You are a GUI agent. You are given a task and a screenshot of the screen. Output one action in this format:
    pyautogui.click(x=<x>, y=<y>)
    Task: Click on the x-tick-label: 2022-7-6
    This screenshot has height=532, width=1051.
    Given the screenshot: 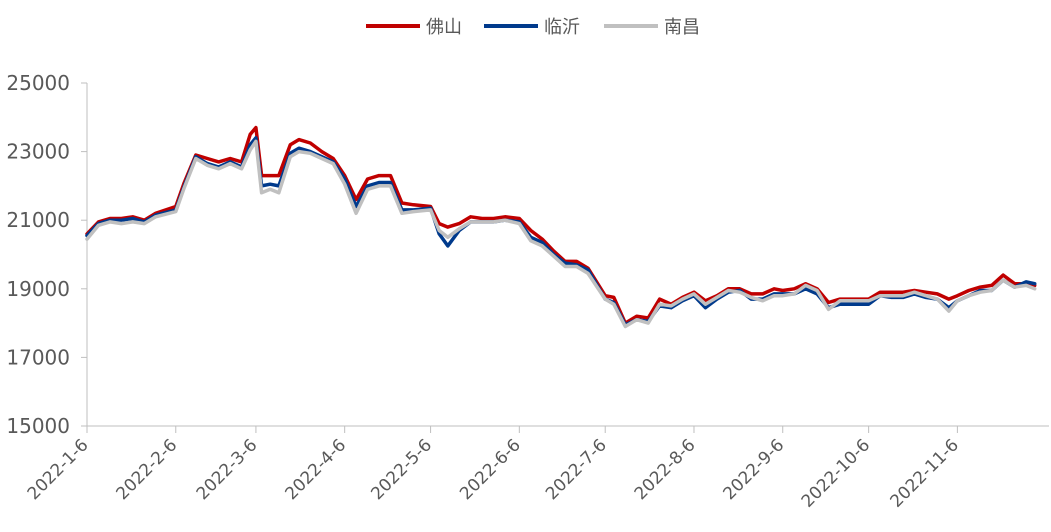 What is the action you would take?
    pyautogui.click(x=576, y=469)
    